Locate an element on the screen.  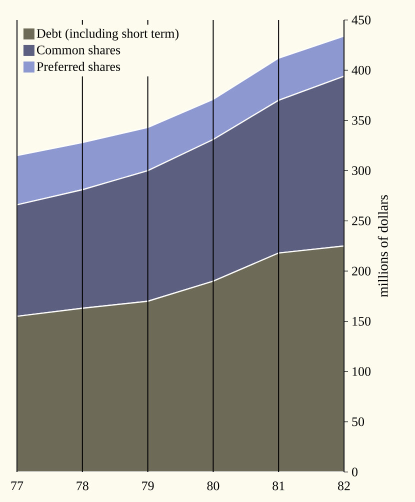
y-tick-label: 400 is located at coordinates (361, 70).